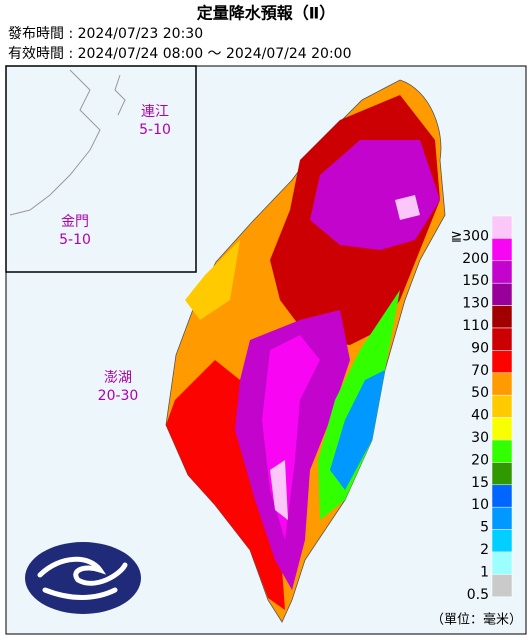  What do you see at coordinates (155, 112) in the screenshot?
I see `region-name: 連江` at bounding box center [155, 112].